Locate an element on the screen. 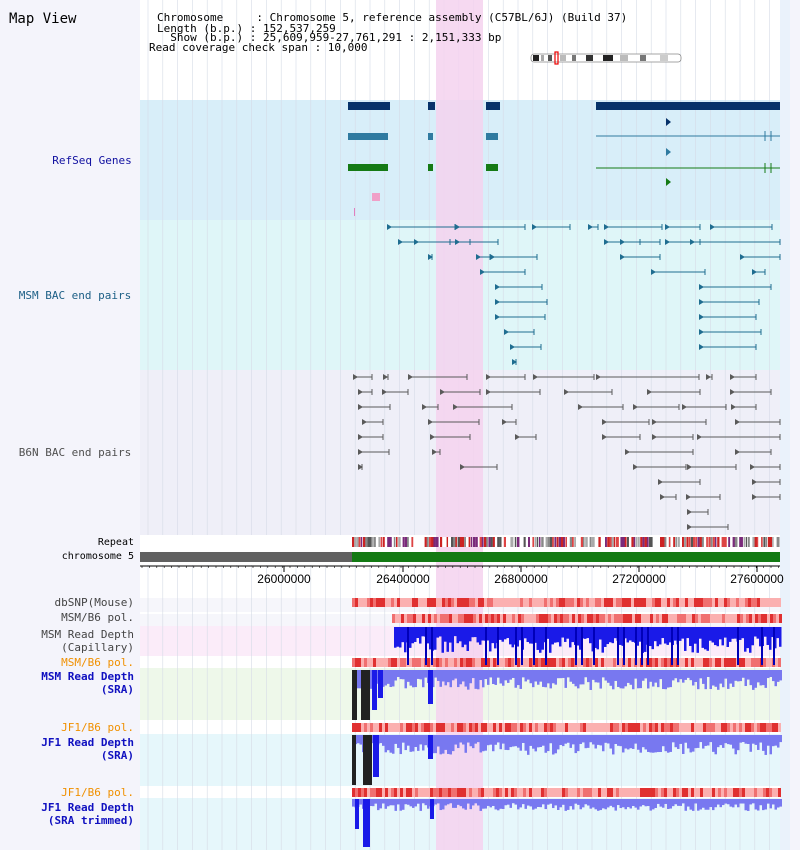  track-label-msm-depth-capillary: MSM Read Depth (Capillary) is located at coordinates (87, 641).